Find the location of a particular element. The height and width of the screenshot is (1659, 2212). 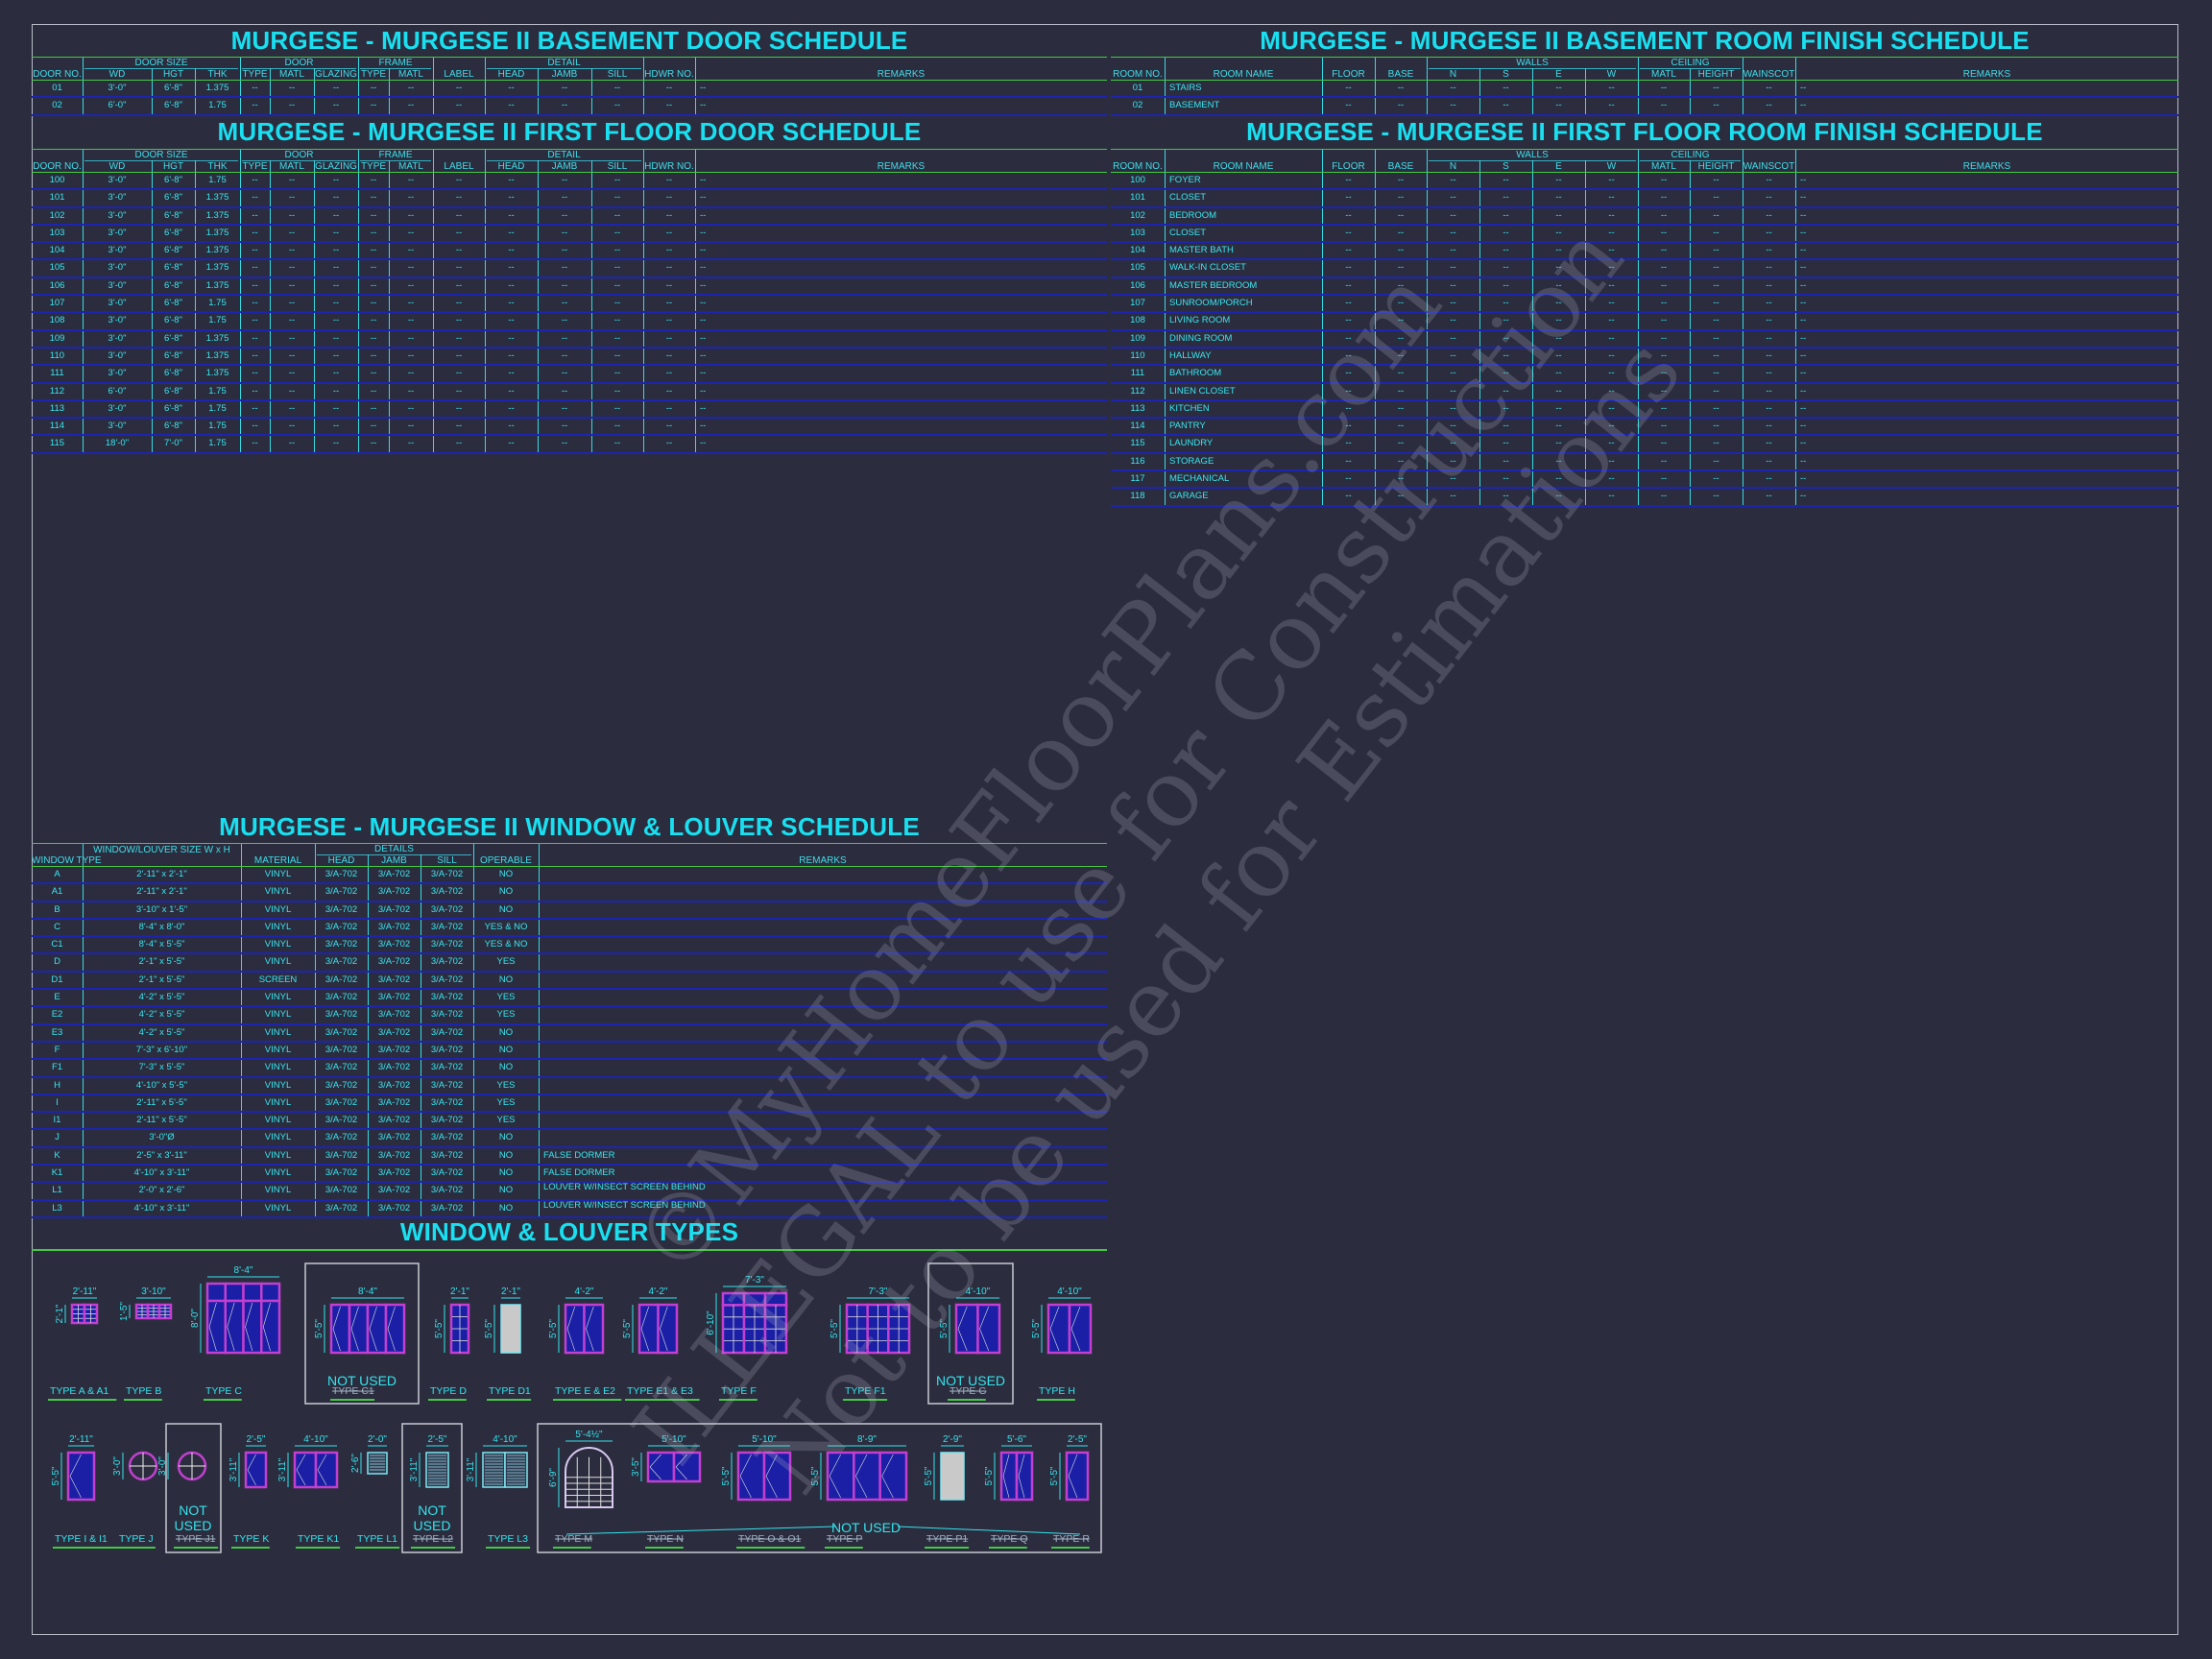

window-type-label: TYPE H is located at coordinates (1057, 1391).